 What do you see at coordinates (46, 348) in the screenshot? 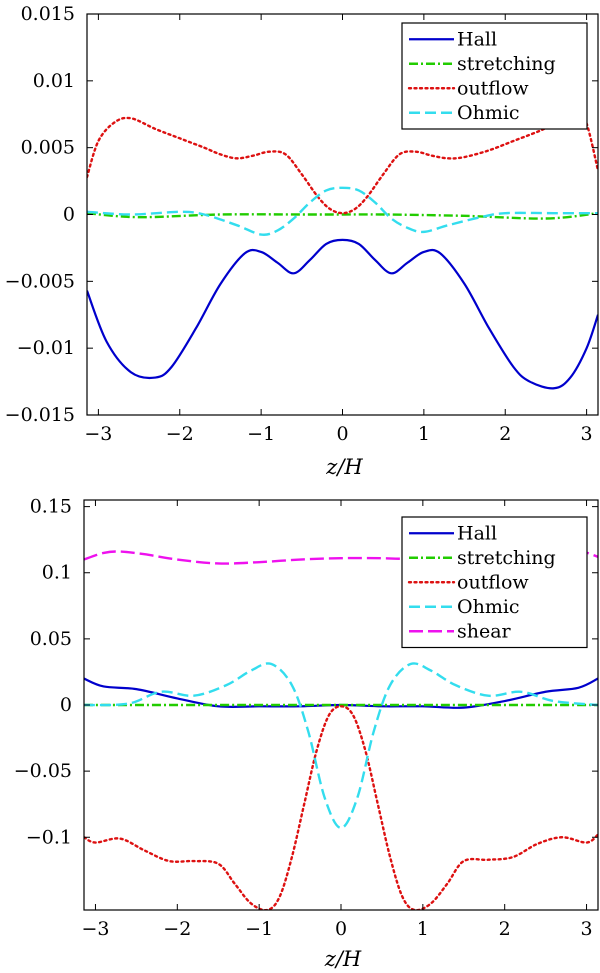
I see `y-tick-label: −0.01` at bounding box center [46, 348].